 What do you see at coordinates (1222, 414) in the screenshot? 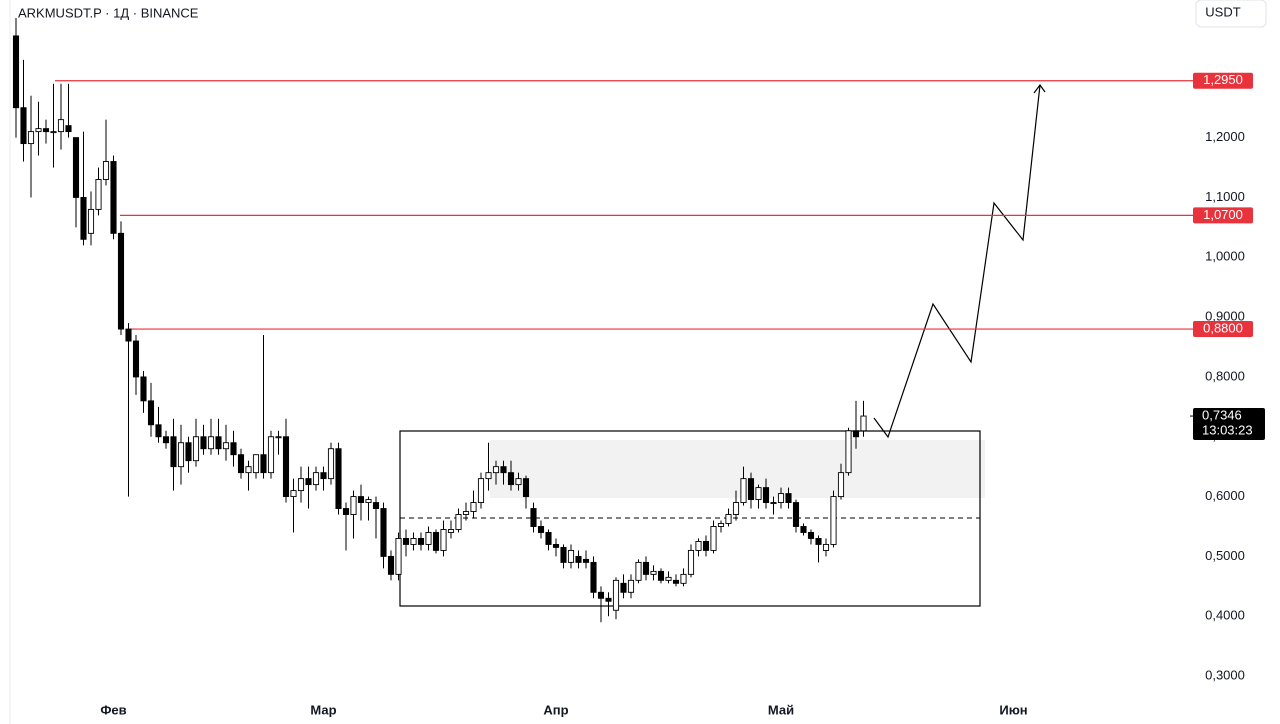
I see `last-price-label: 0,7346` at bounding box center [1222, 414].